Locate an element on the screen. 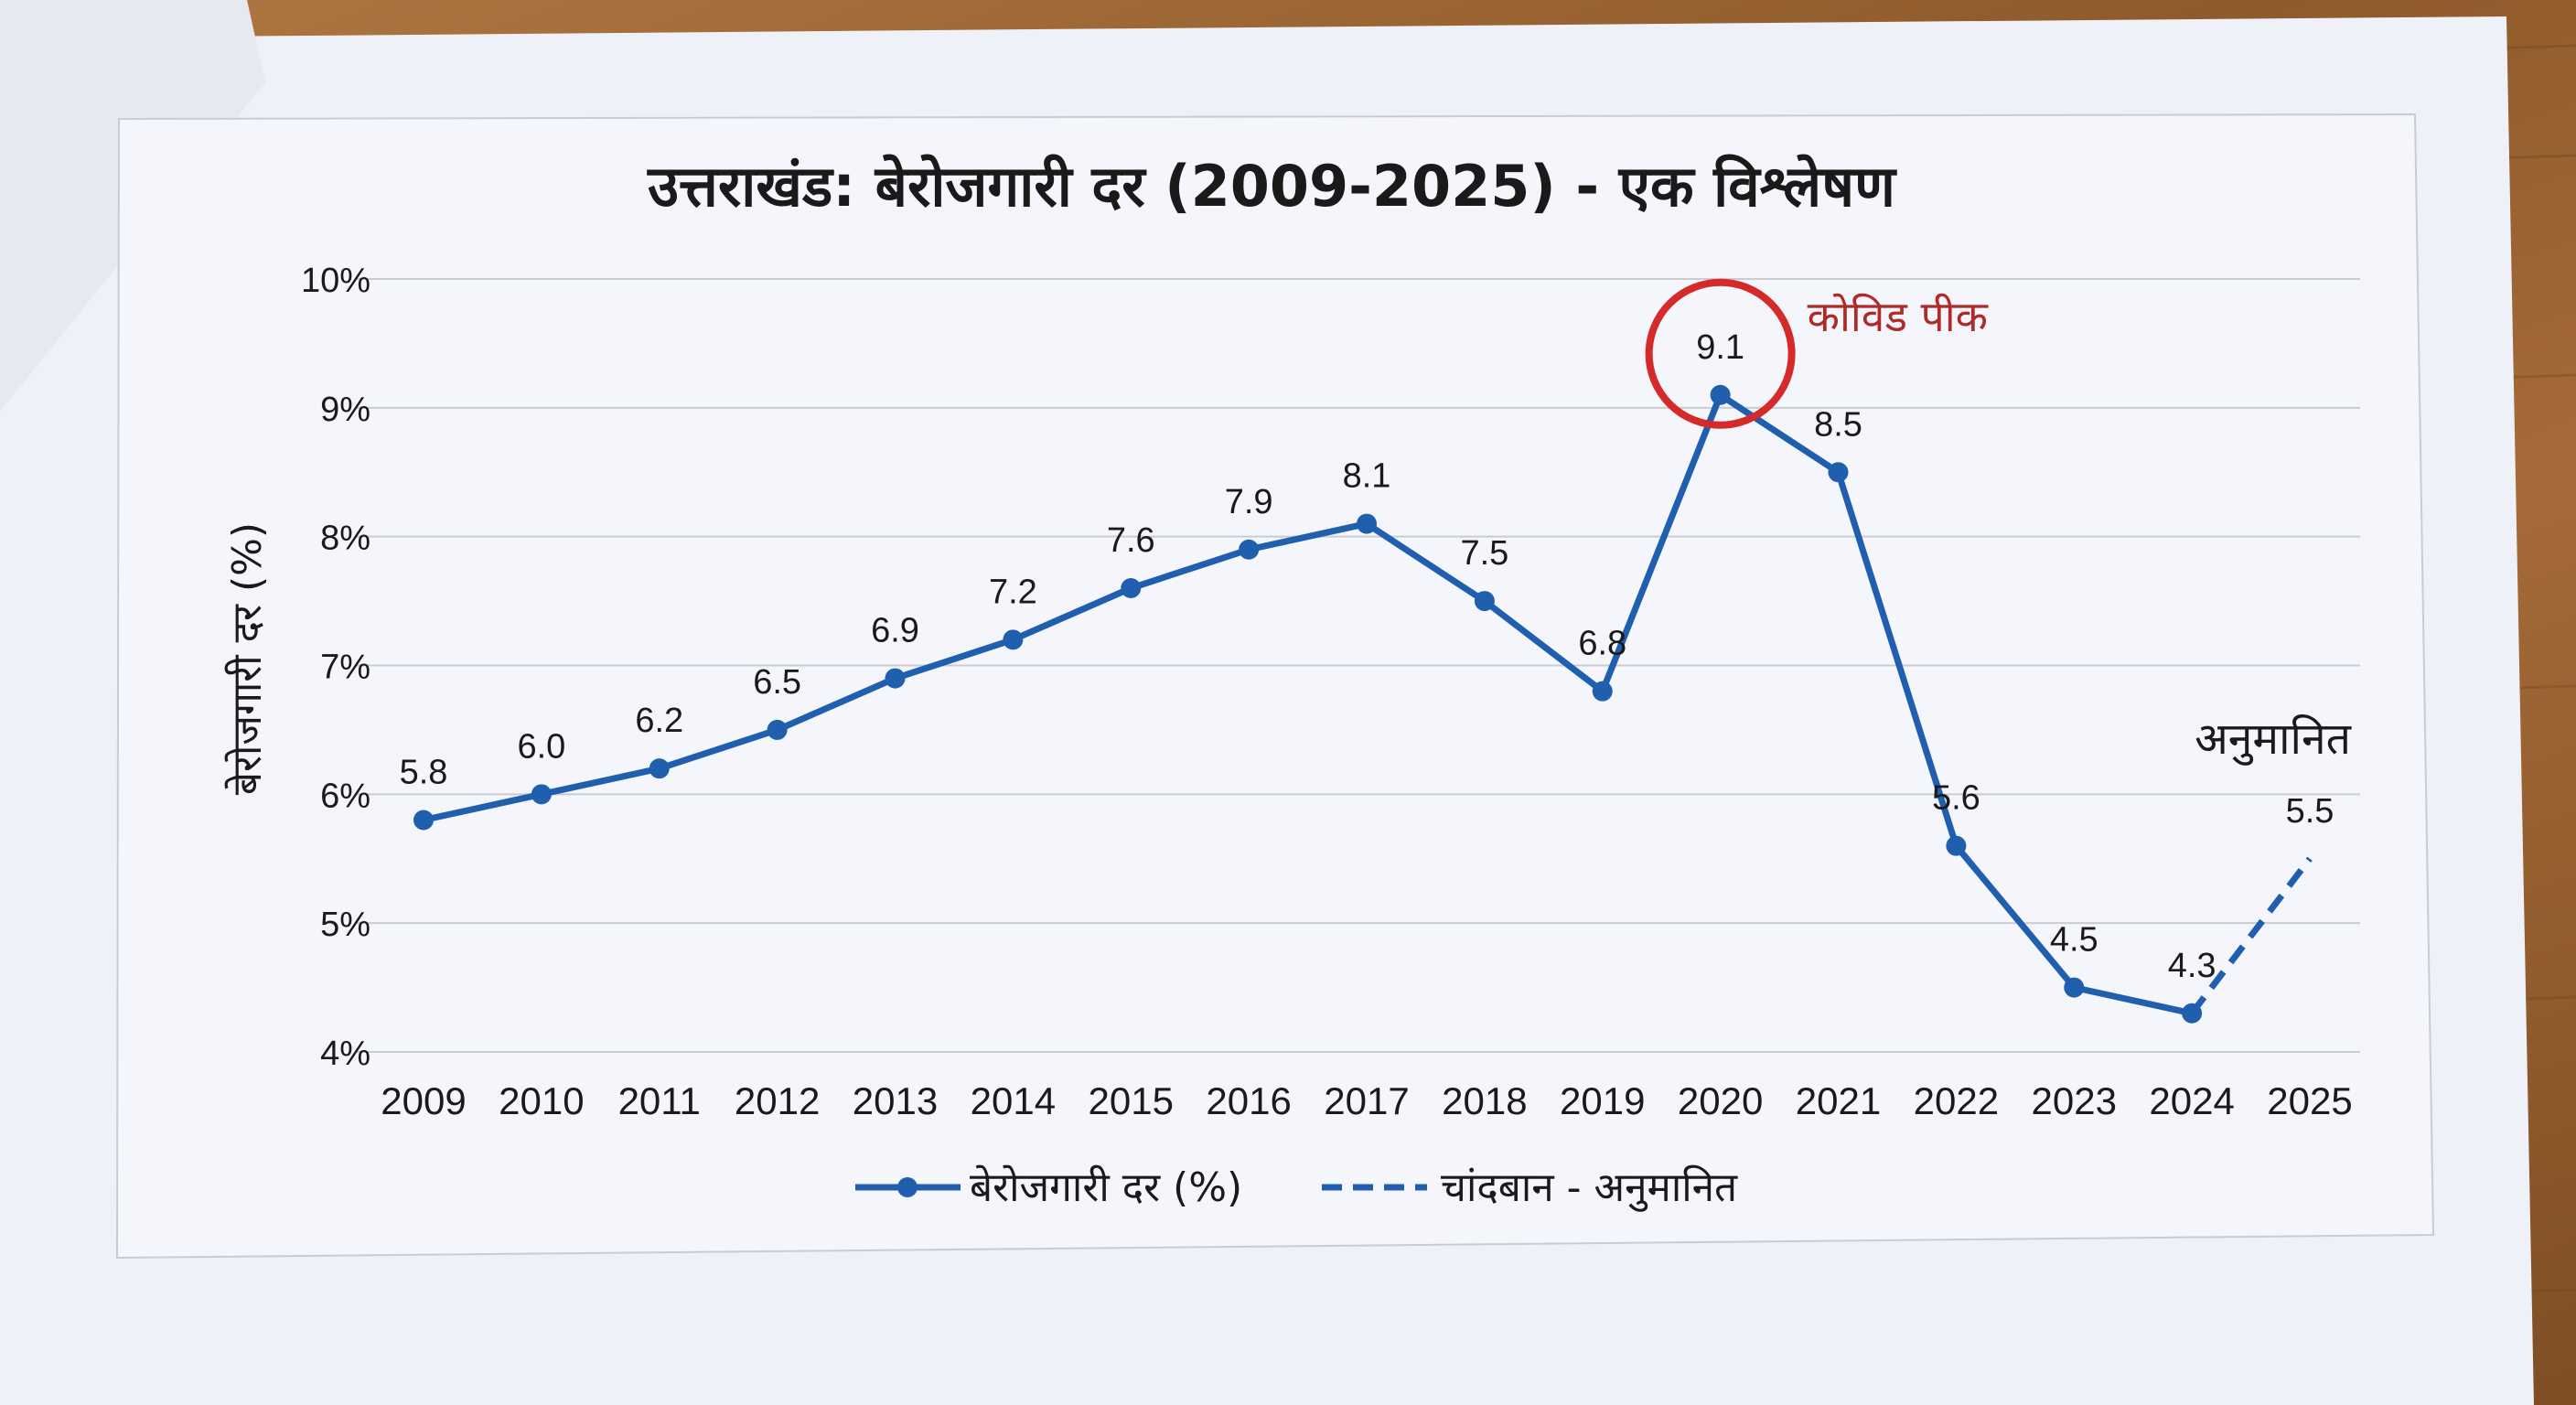 The image size is (2576, 1405). data-label-2009: 5.8 is located at coordinates (424, 773).